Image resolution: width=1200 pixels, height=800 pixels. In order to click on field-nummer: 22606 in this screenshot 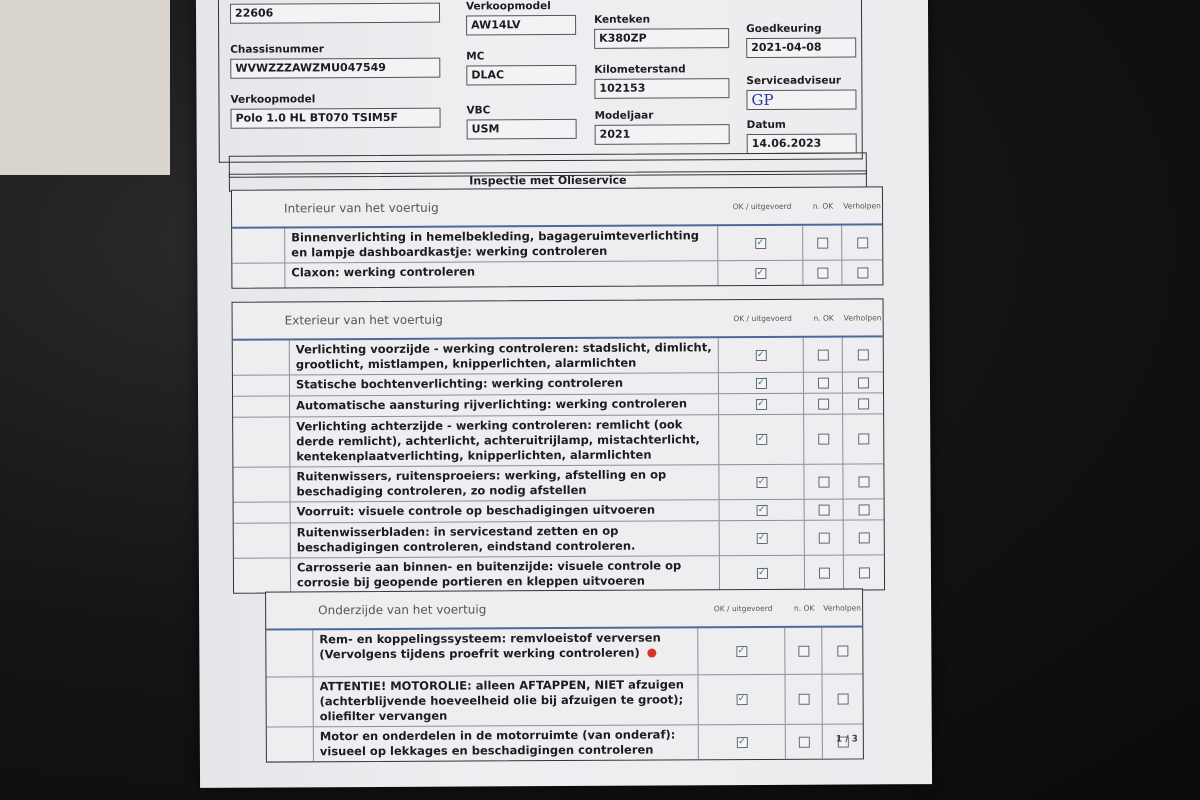, I will do `click(335, 13)`.